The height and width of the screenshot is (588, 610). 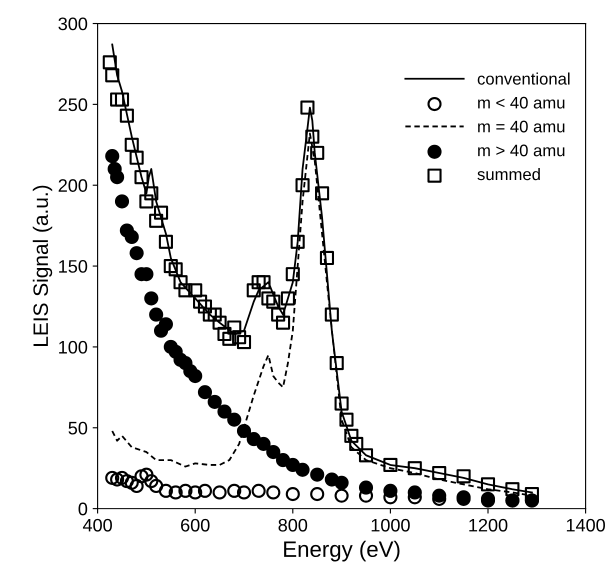 What do you see at coordinates (73, 105) in the screenshot?
I see `y-tick-label: 250` at bounding box center [73, 105].